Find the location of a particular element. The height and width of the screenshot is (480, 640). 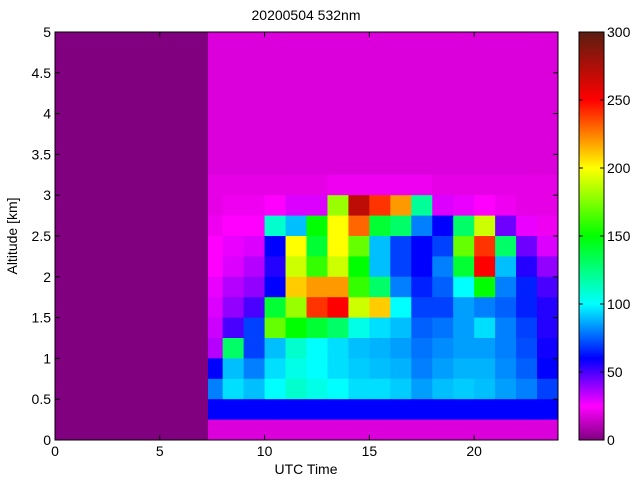

y-tick-label: 4 is located at coordinates (47, 114).